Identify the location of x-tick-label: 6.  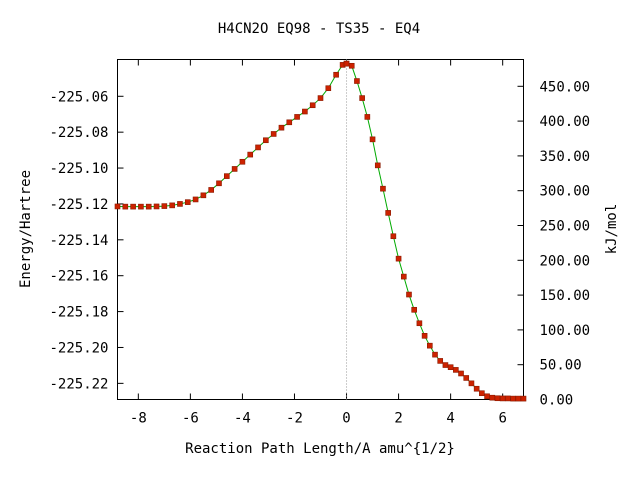
(502, 419).